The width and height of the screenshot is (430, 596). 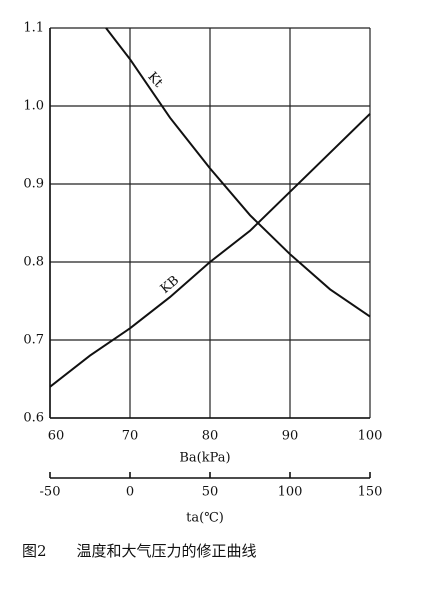 I want to click on y-tick-label: 1.1, so click(x=33, y=28).